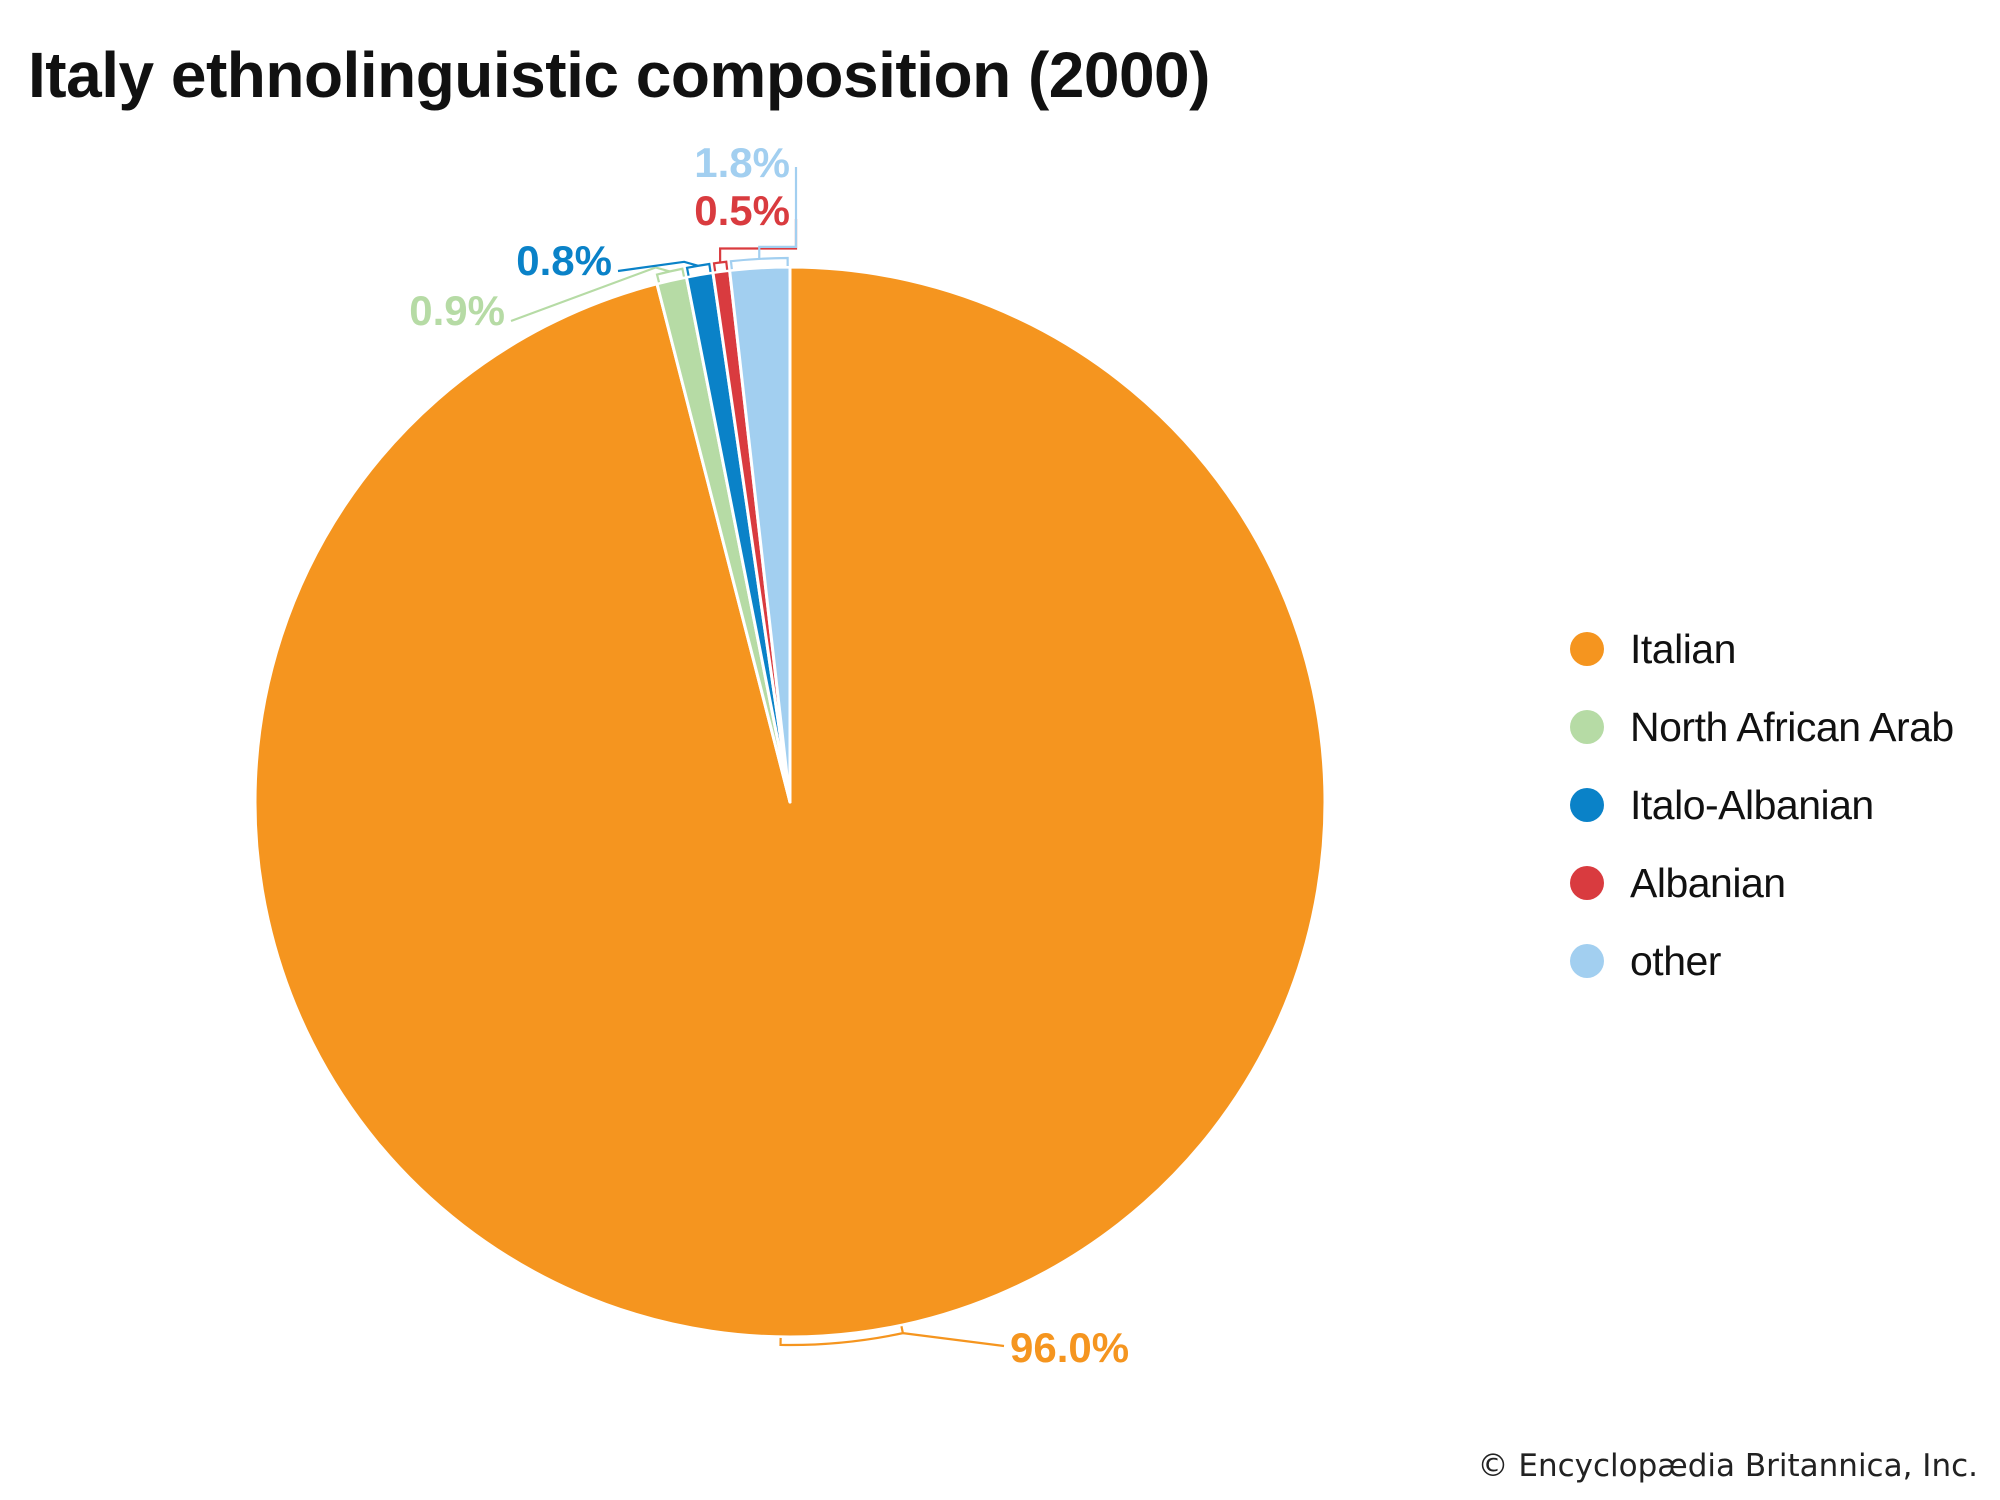  Describe the element at coordinates (742, 162) in the screenshot. I see `slice-label-other: 1.8%` at that location.